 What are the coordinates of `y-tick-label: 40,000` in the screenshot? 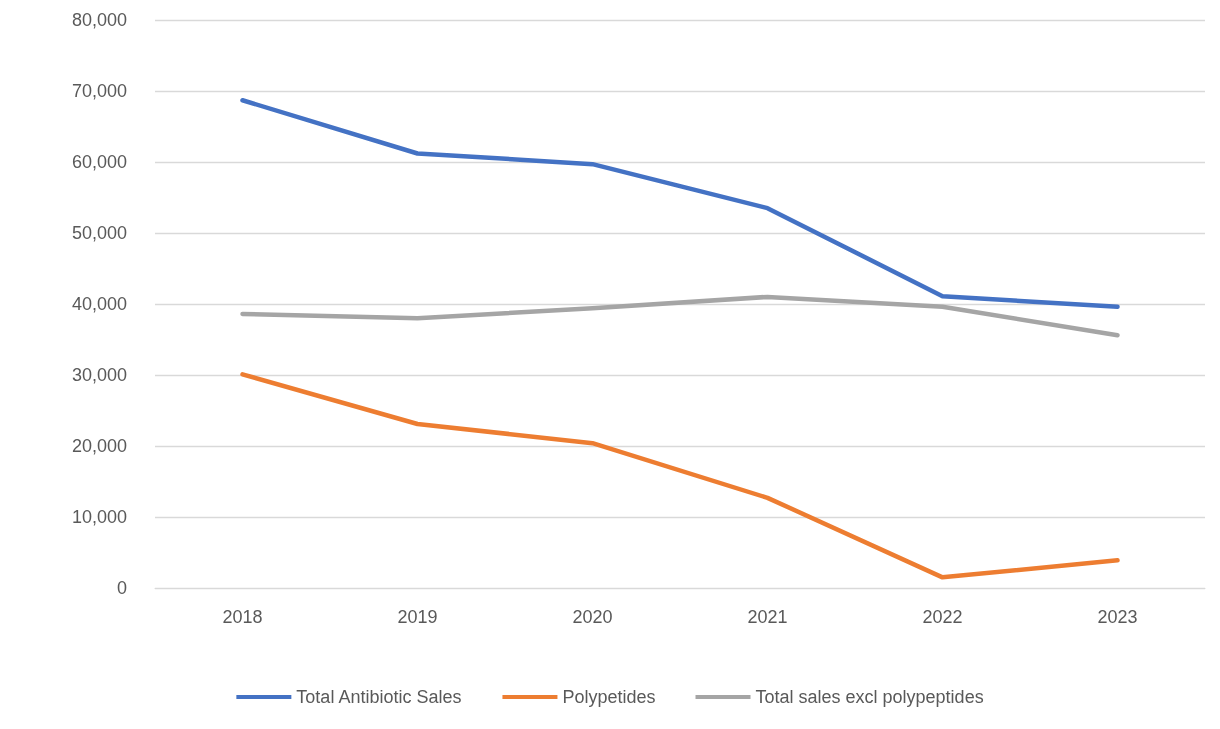 It's located at (99, 304).